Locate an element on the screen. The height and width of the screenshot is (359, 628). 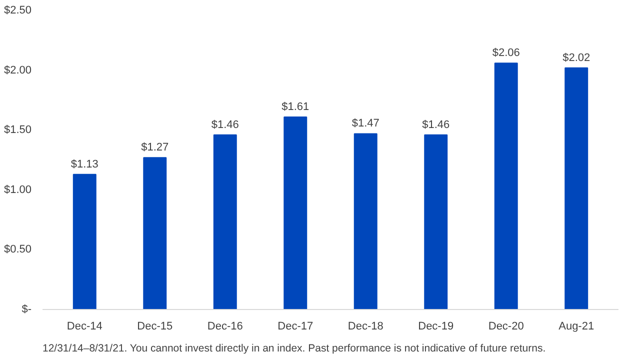
x-tick-label: Dec-20 is located at coordinates (506, 326).